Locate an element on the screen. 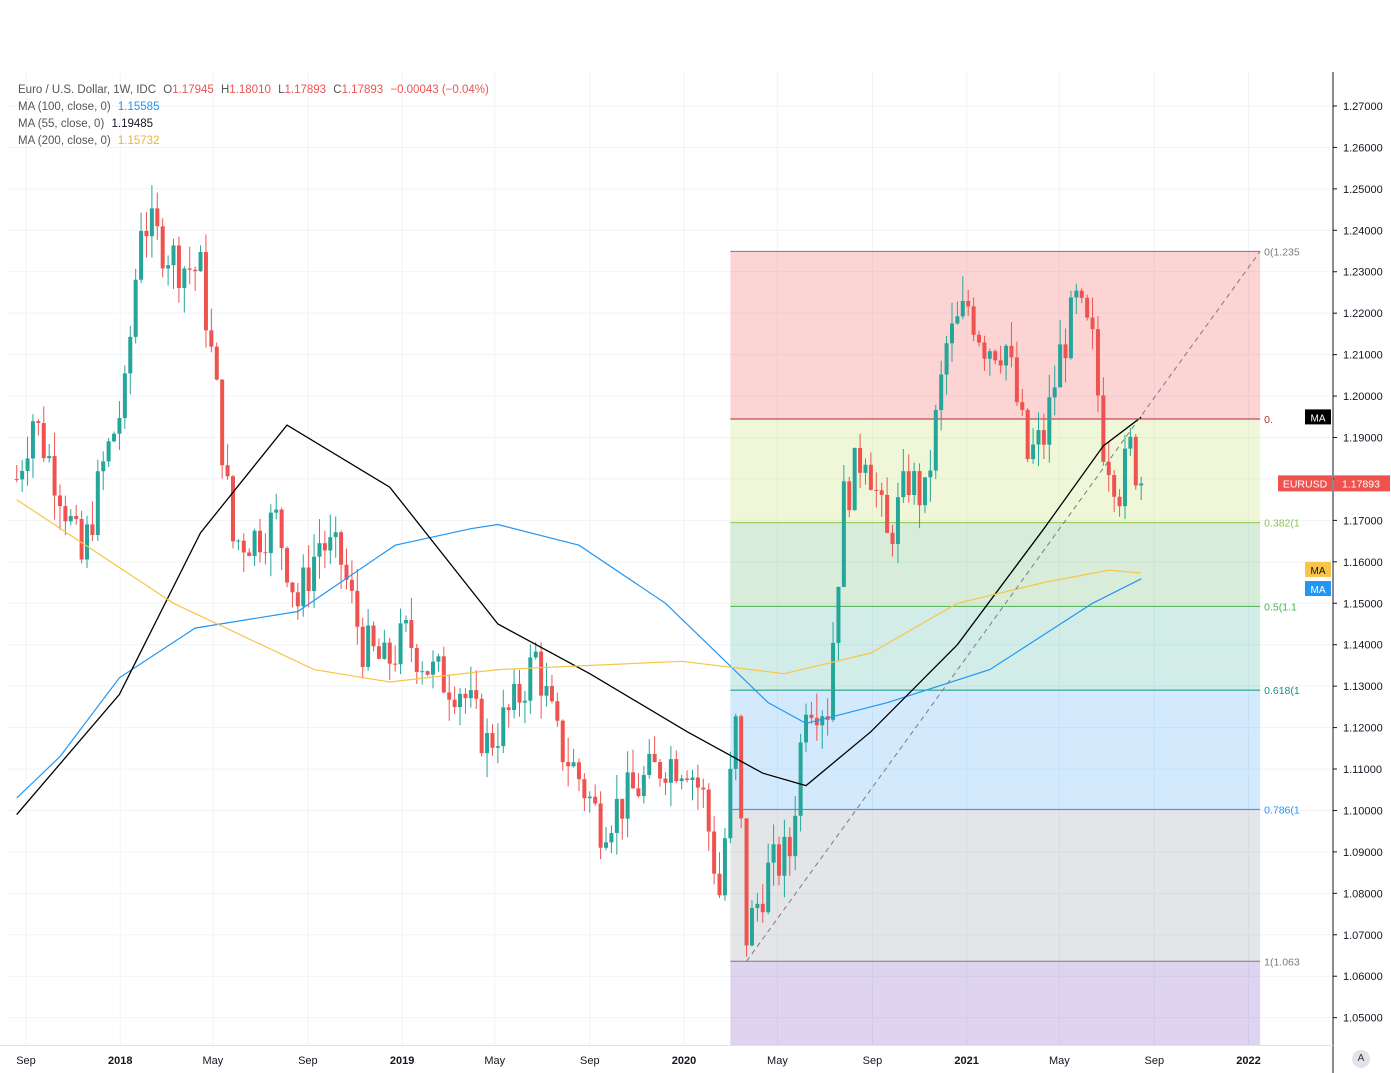 The width and height of the screenshot is (1391, 1073). y-tick-label: 1.14000 is located at coordinates (1363, 646).